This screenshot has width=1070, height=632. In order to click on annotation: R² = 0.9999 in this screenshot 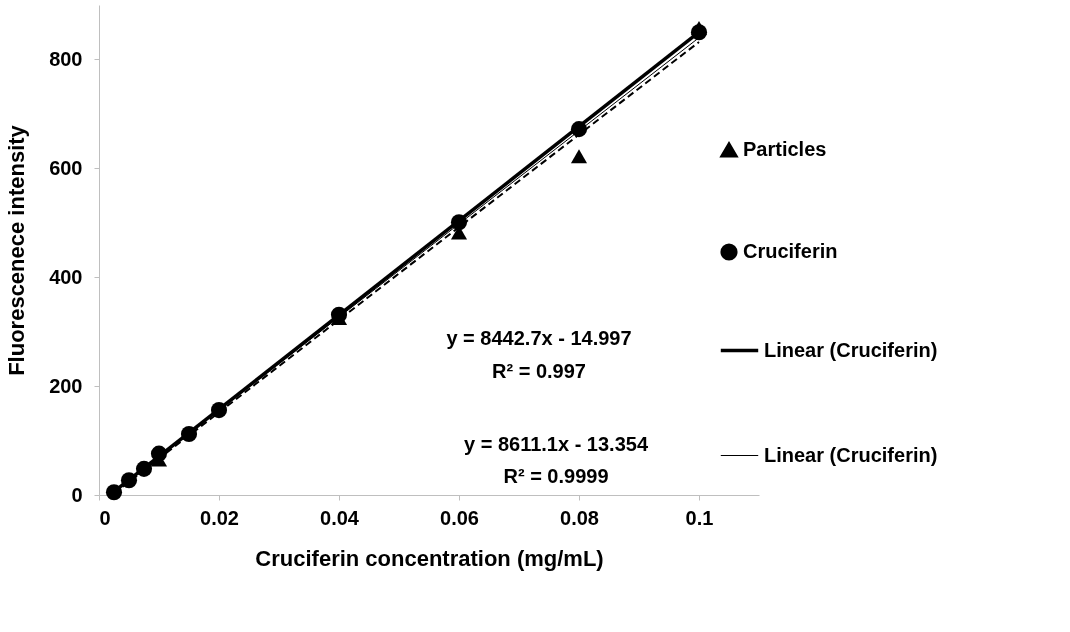, I will do `click(556, 476)`.